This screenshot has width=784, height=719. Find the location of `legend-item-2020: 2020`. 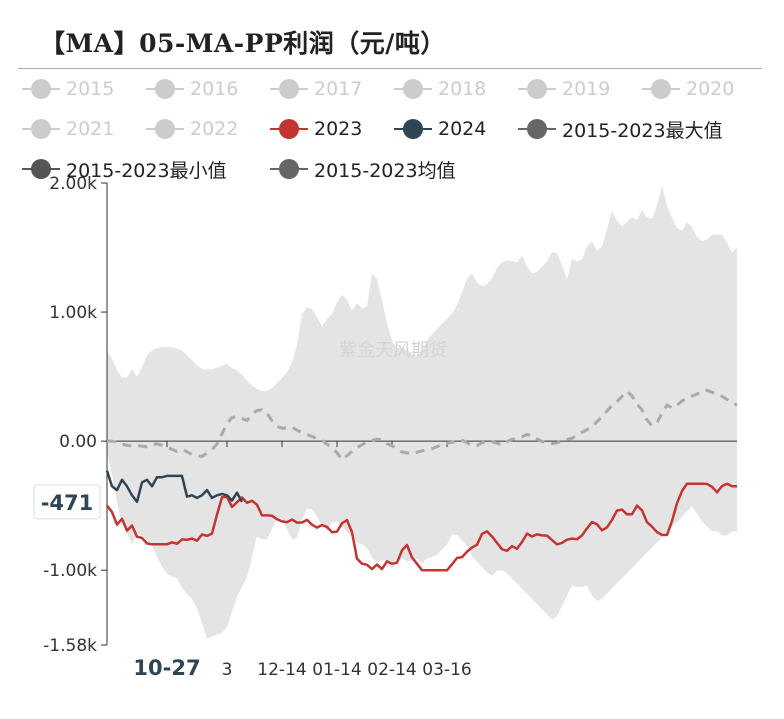

legend-item-2020: 2020 is located at coordinates (686, 89).